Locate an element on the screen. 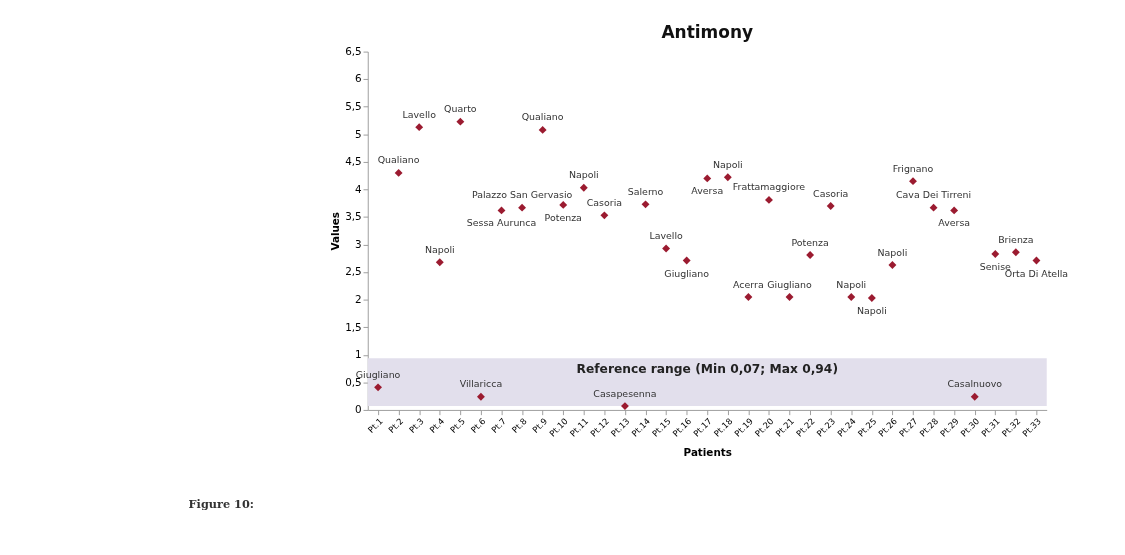 This screenshot has width=1125, height=555. annotation: Sessa Aurunca is located at coordinates (501, 223).